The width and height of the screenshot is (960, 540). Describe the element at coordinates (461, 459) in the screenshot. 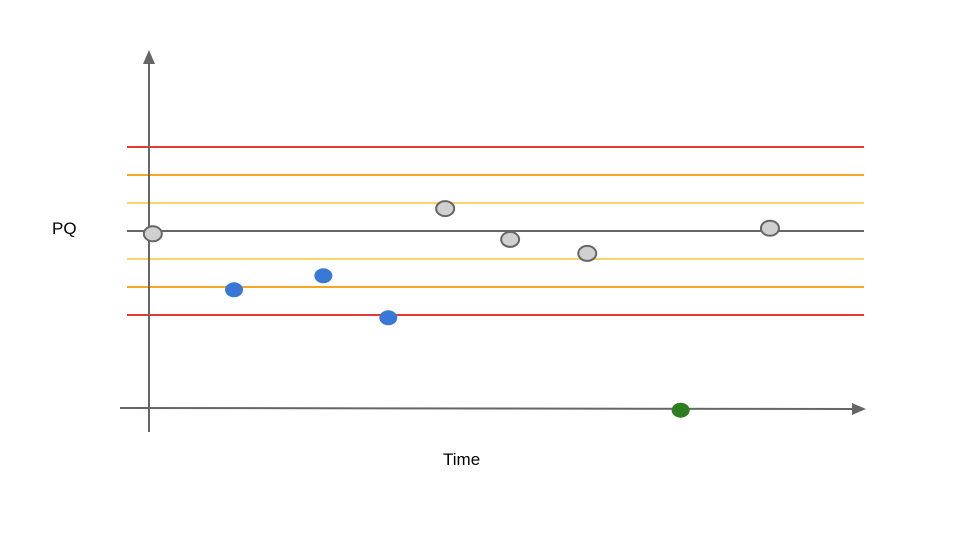

I see `x-axis-label: Time` at that location.